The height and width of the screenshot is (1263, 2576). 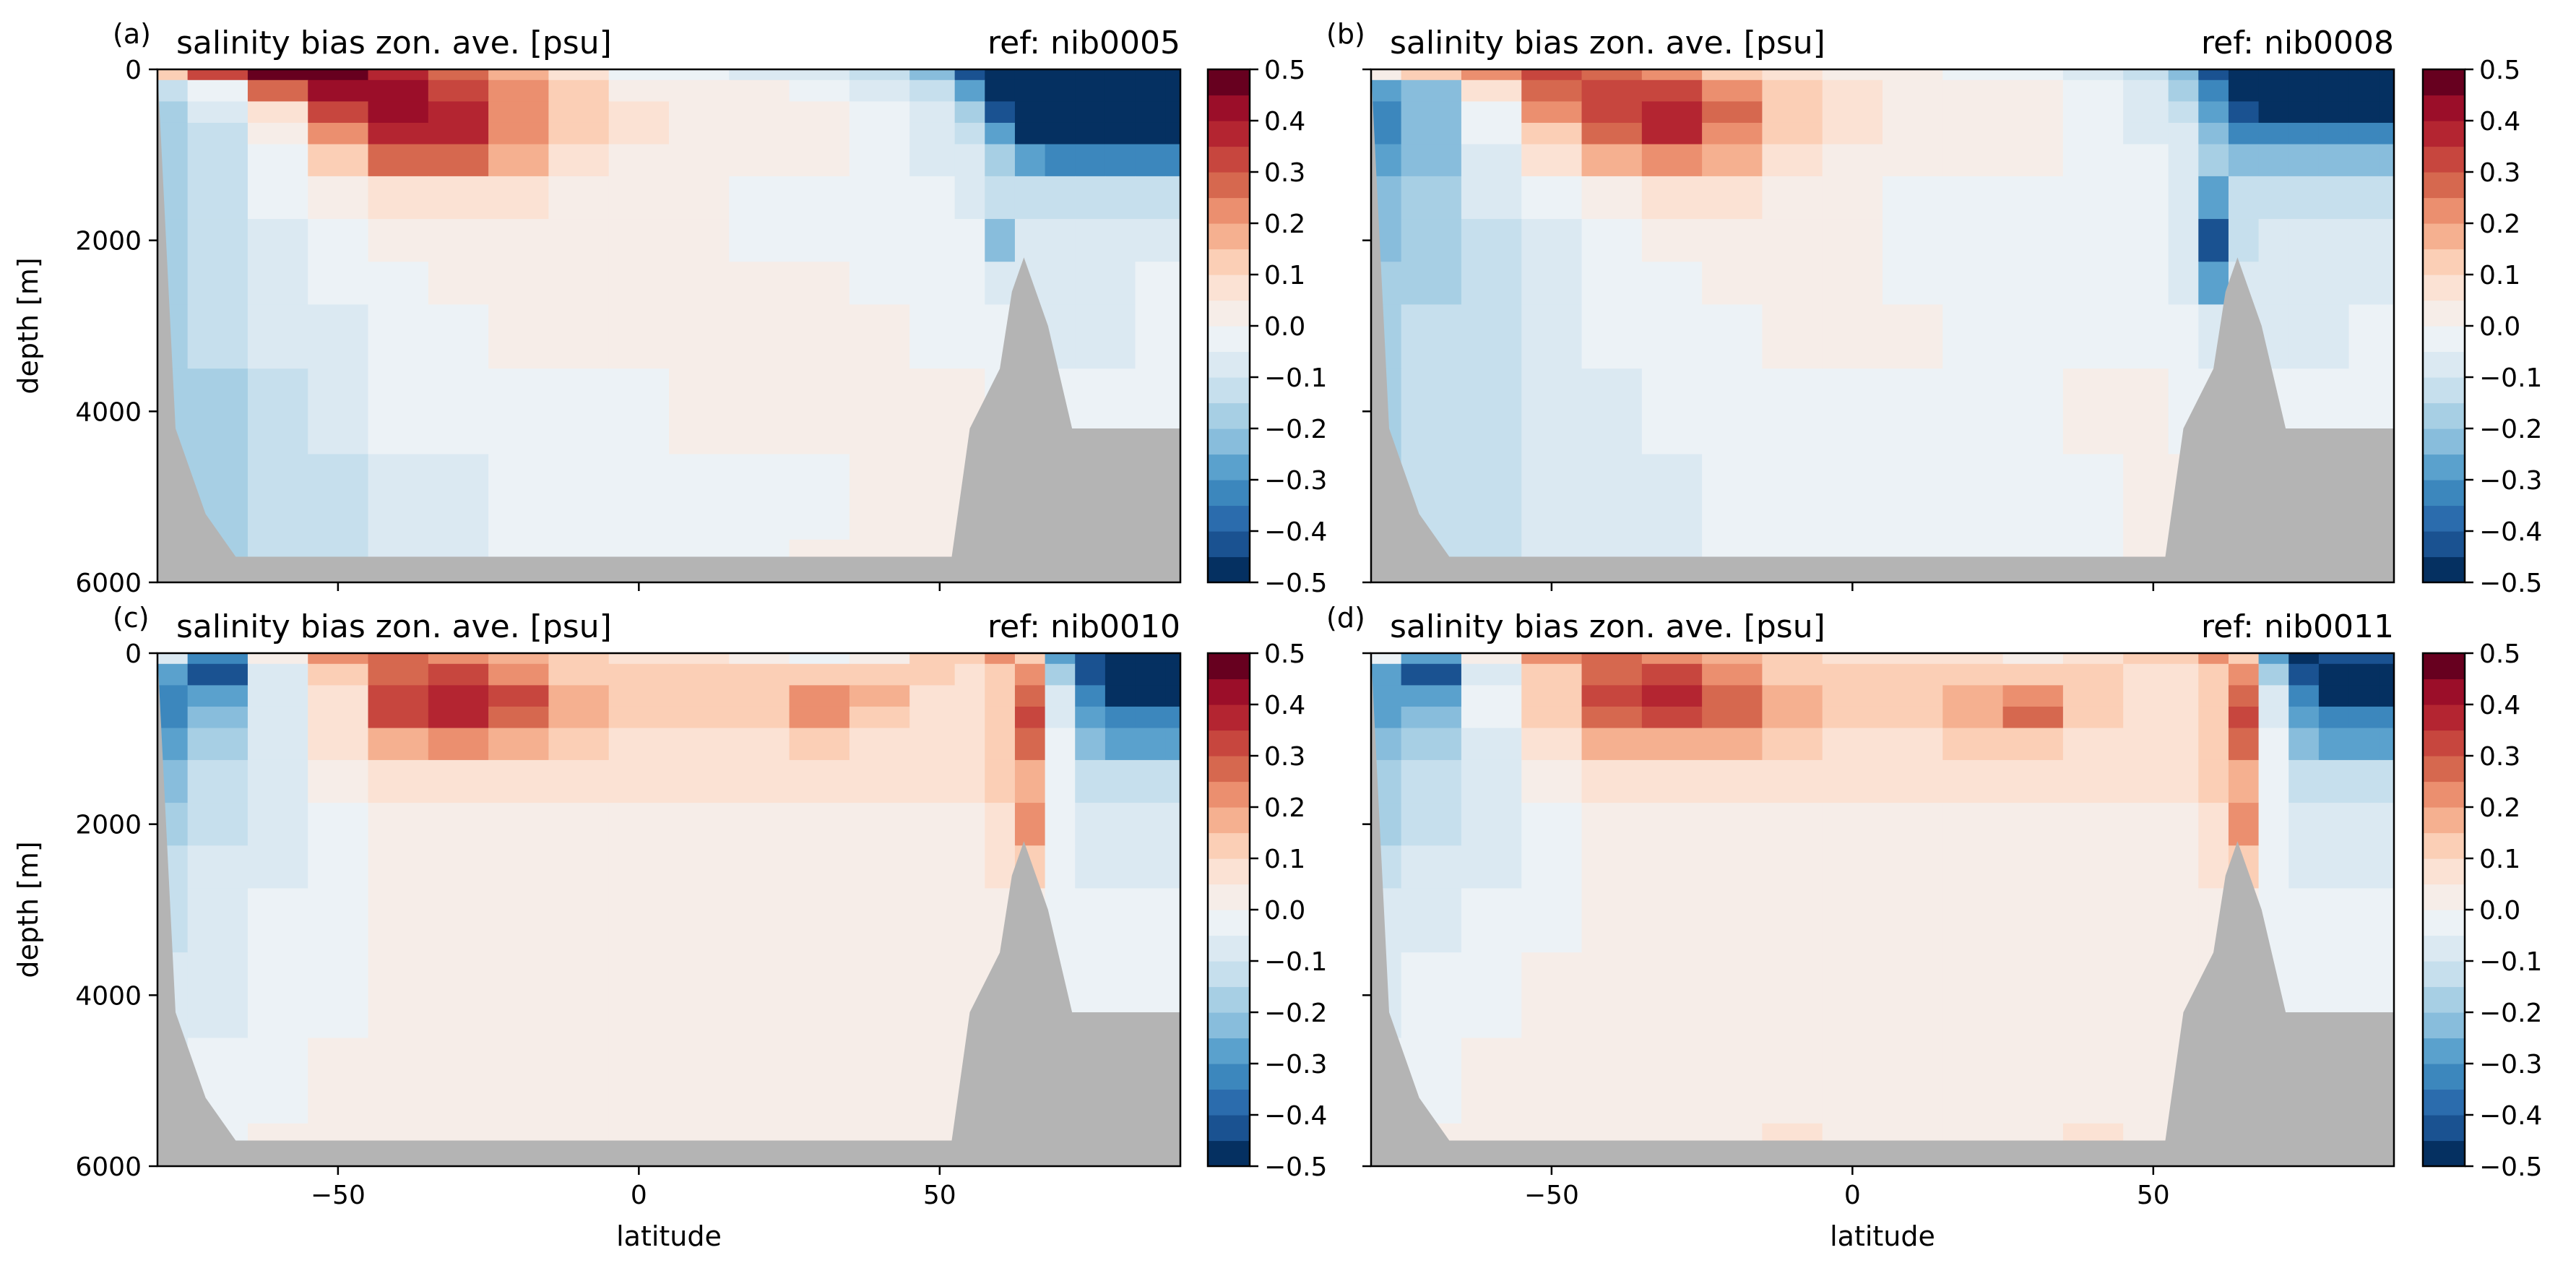 I want to click on colorbar-tick-label: −0.5, so click(x=1295, y=583).